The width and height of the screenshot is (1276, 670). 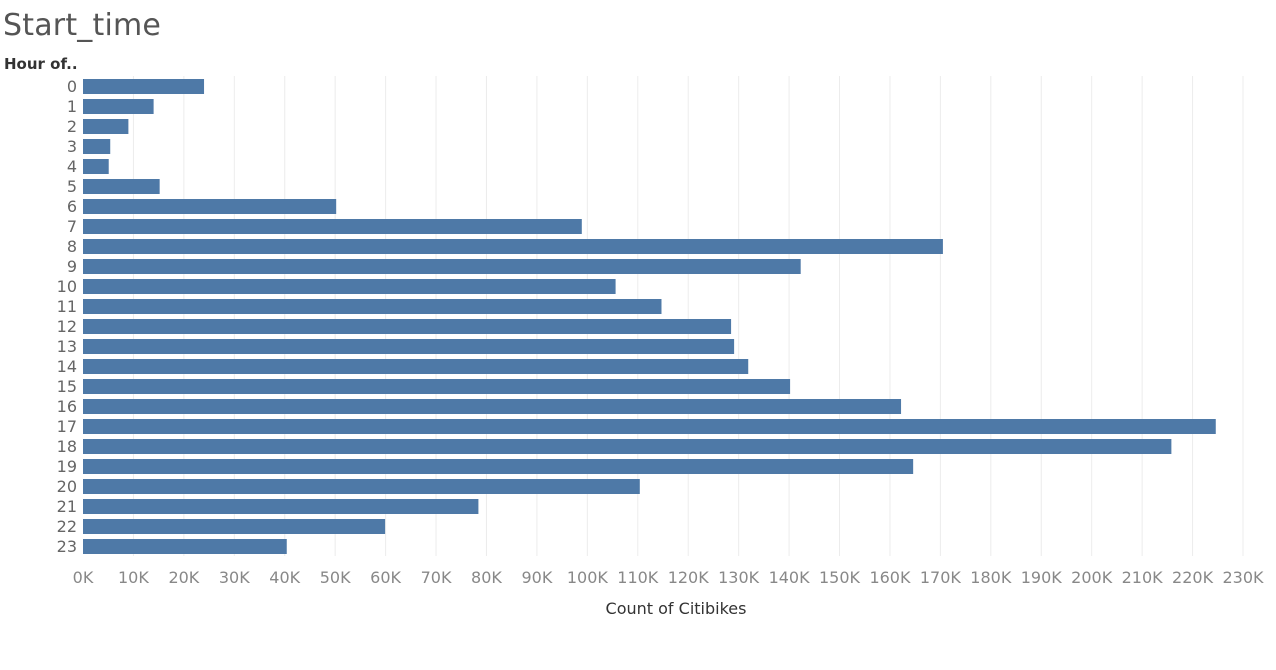 I want to click on chart-title: Start_time, so click(x=82, y=25).